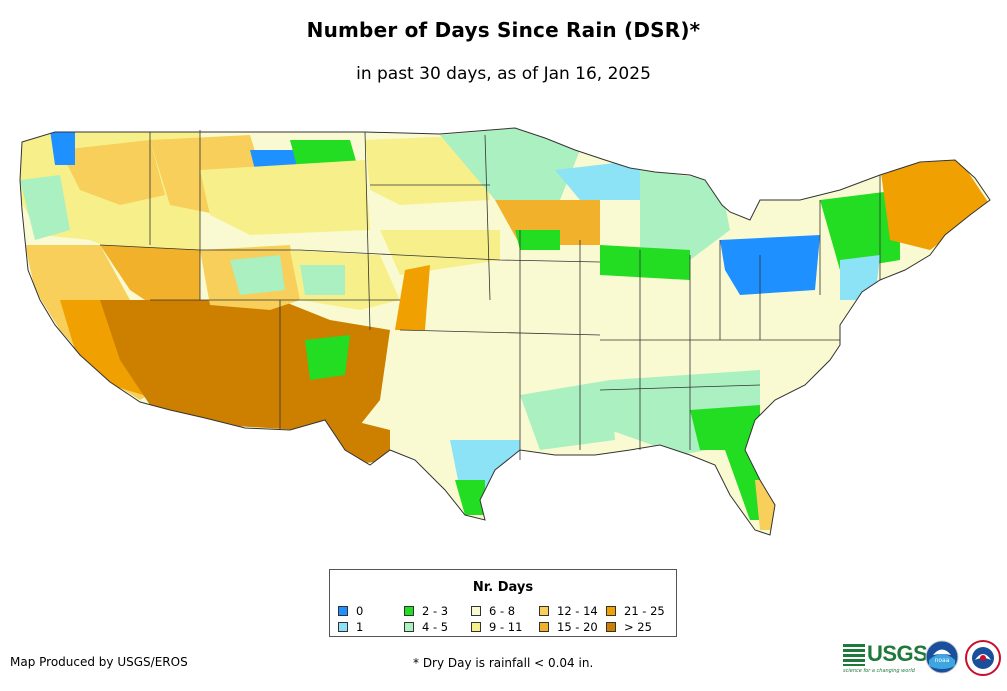  Describe the element at coordinates (770, 265) in the screenshot. I see `region-ny-pa-blue` at that location.